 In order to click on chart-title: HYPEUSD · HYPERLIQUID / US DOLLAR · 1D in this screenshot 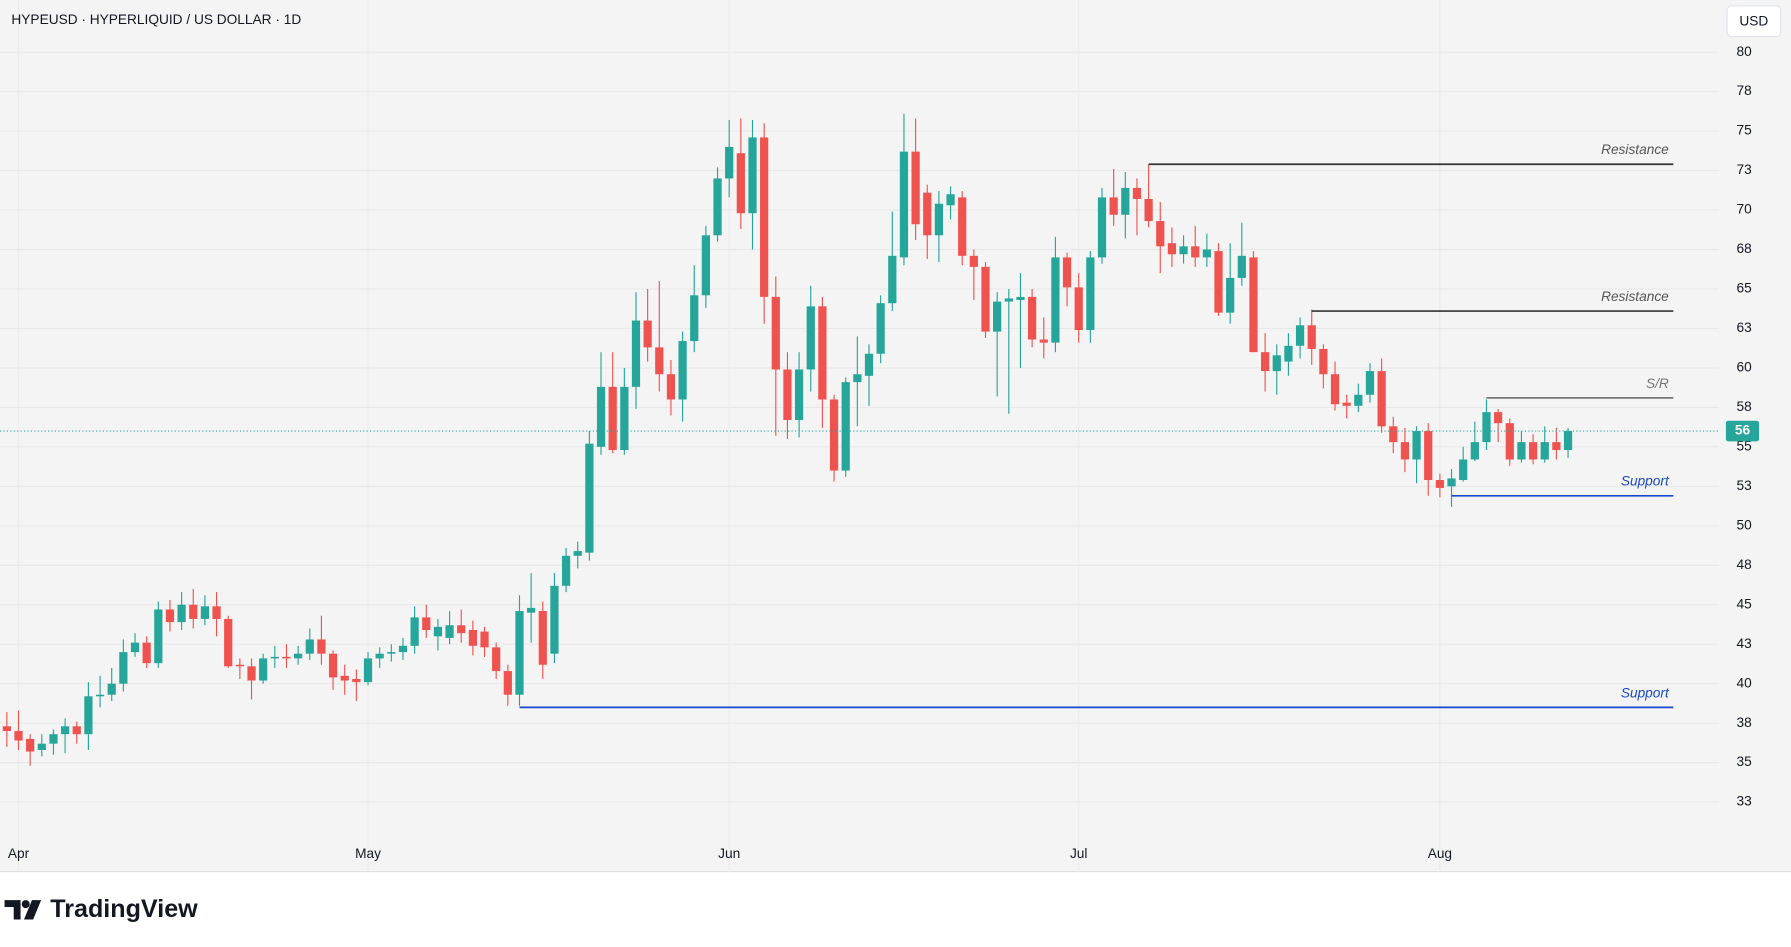, I will do `click(156, 19)`.